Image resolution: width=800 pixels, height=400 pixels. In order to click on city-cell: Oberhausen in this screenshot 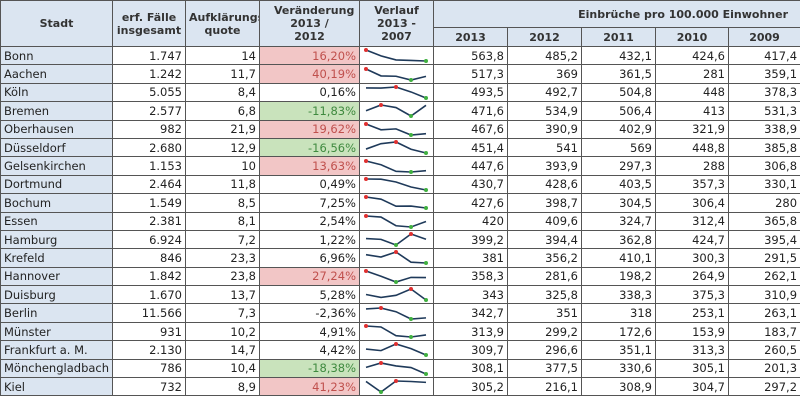, I will do `click(56, 129)`.